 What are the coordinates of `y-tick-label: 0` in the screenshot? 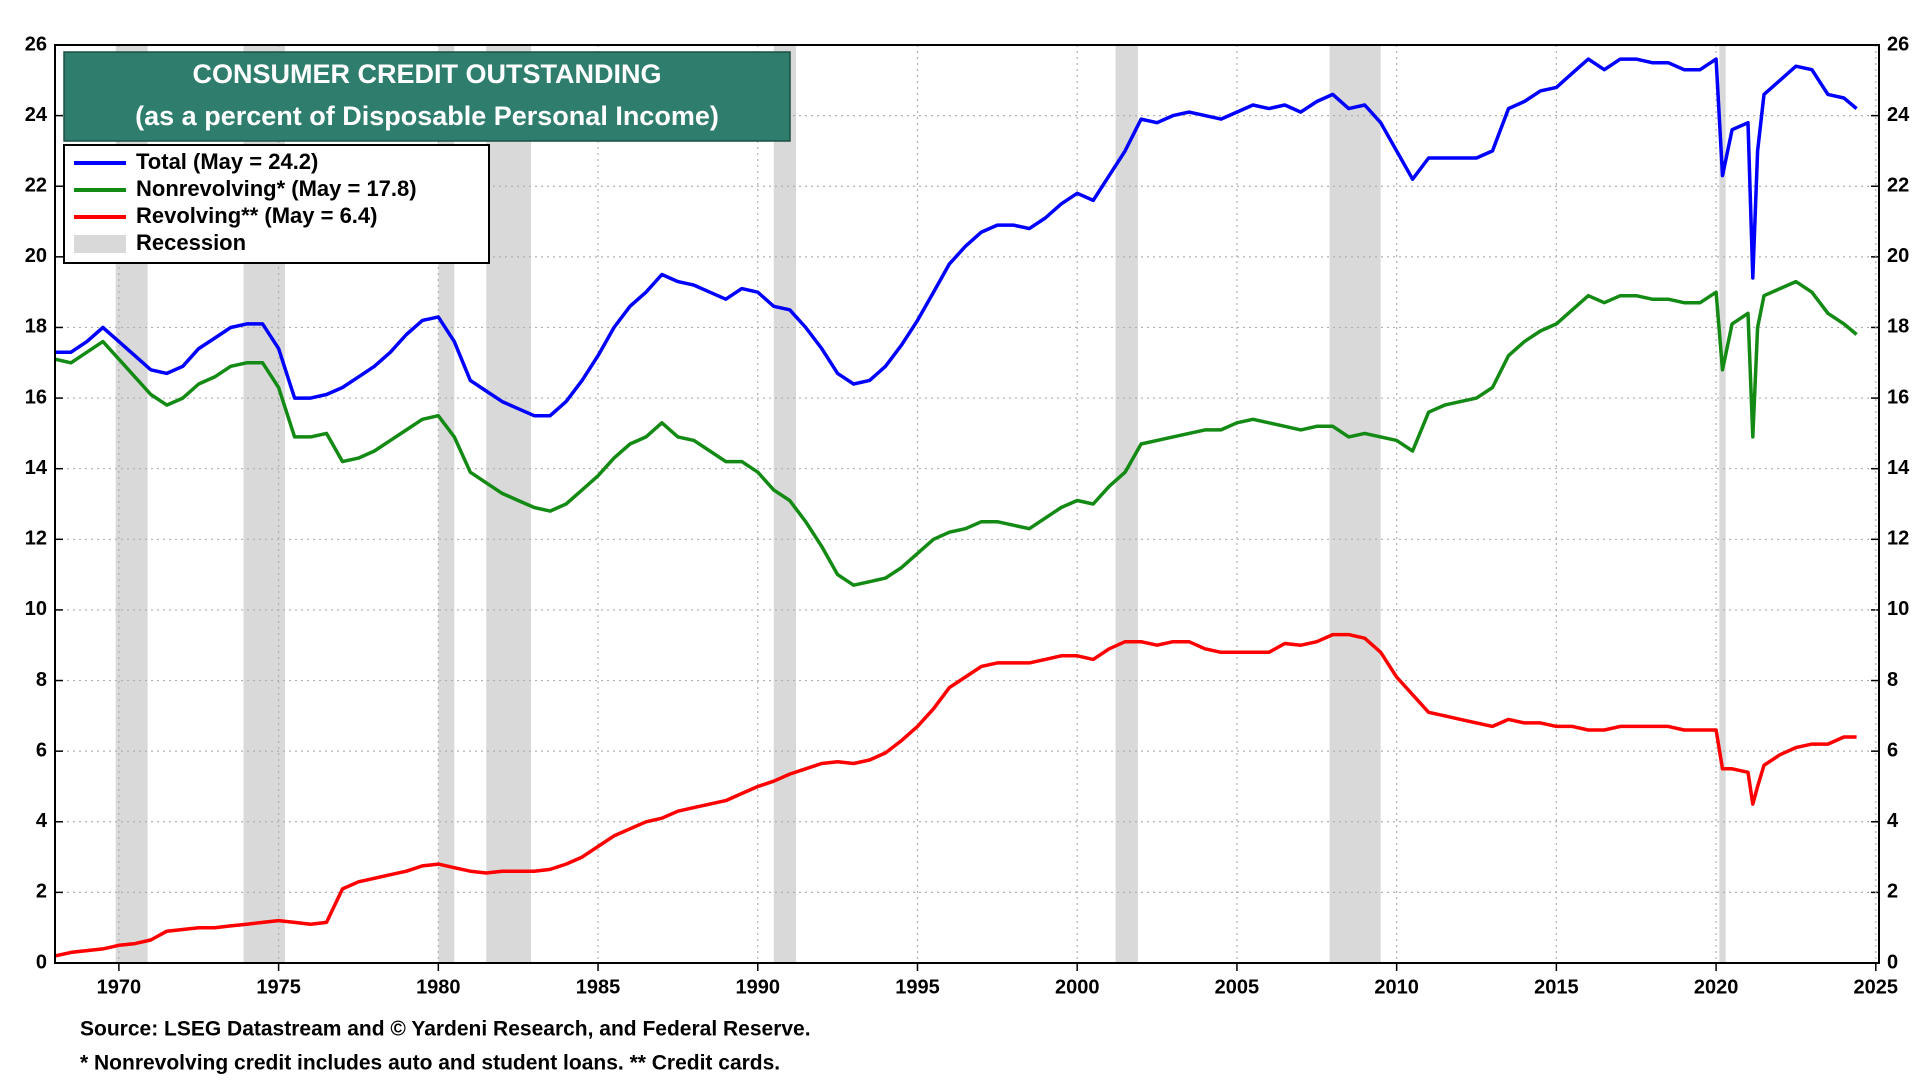 It's located at (41, 962).